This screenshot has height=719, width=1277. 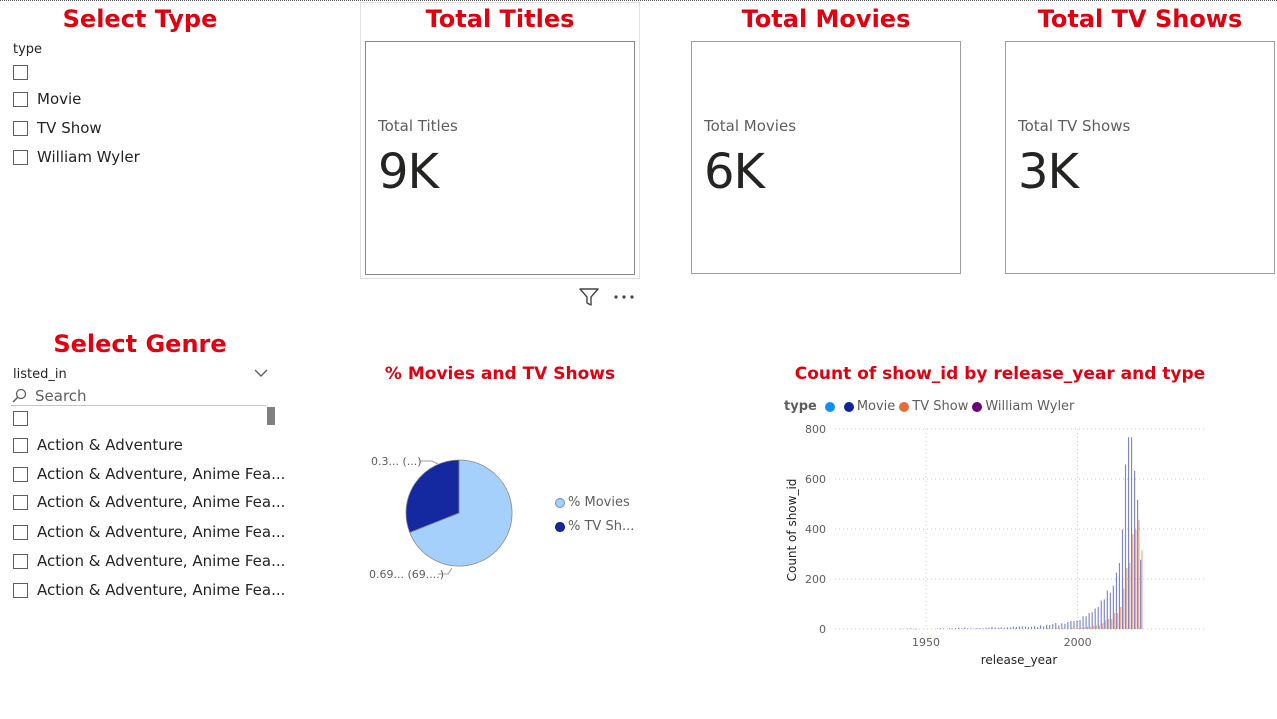 I want to click on bar-tv-show-2012, so click(x=1115, y=621).